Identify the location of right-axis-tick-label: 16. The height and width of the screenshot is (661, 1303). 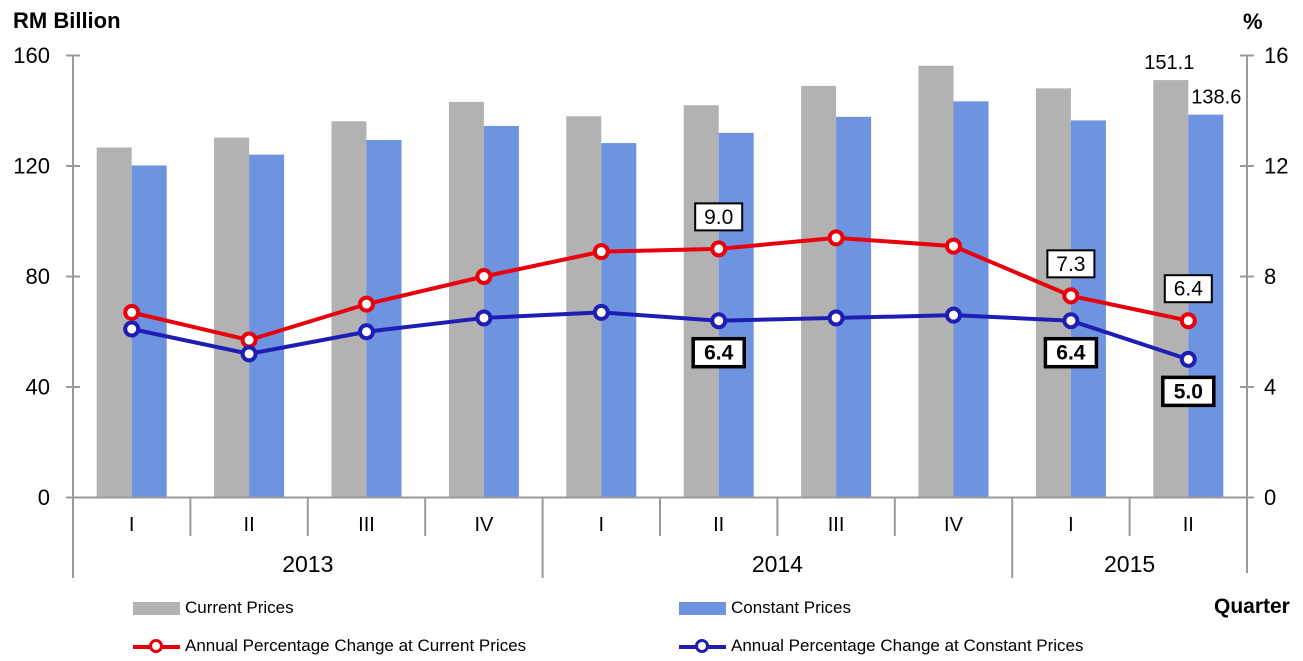
(1276, 55).